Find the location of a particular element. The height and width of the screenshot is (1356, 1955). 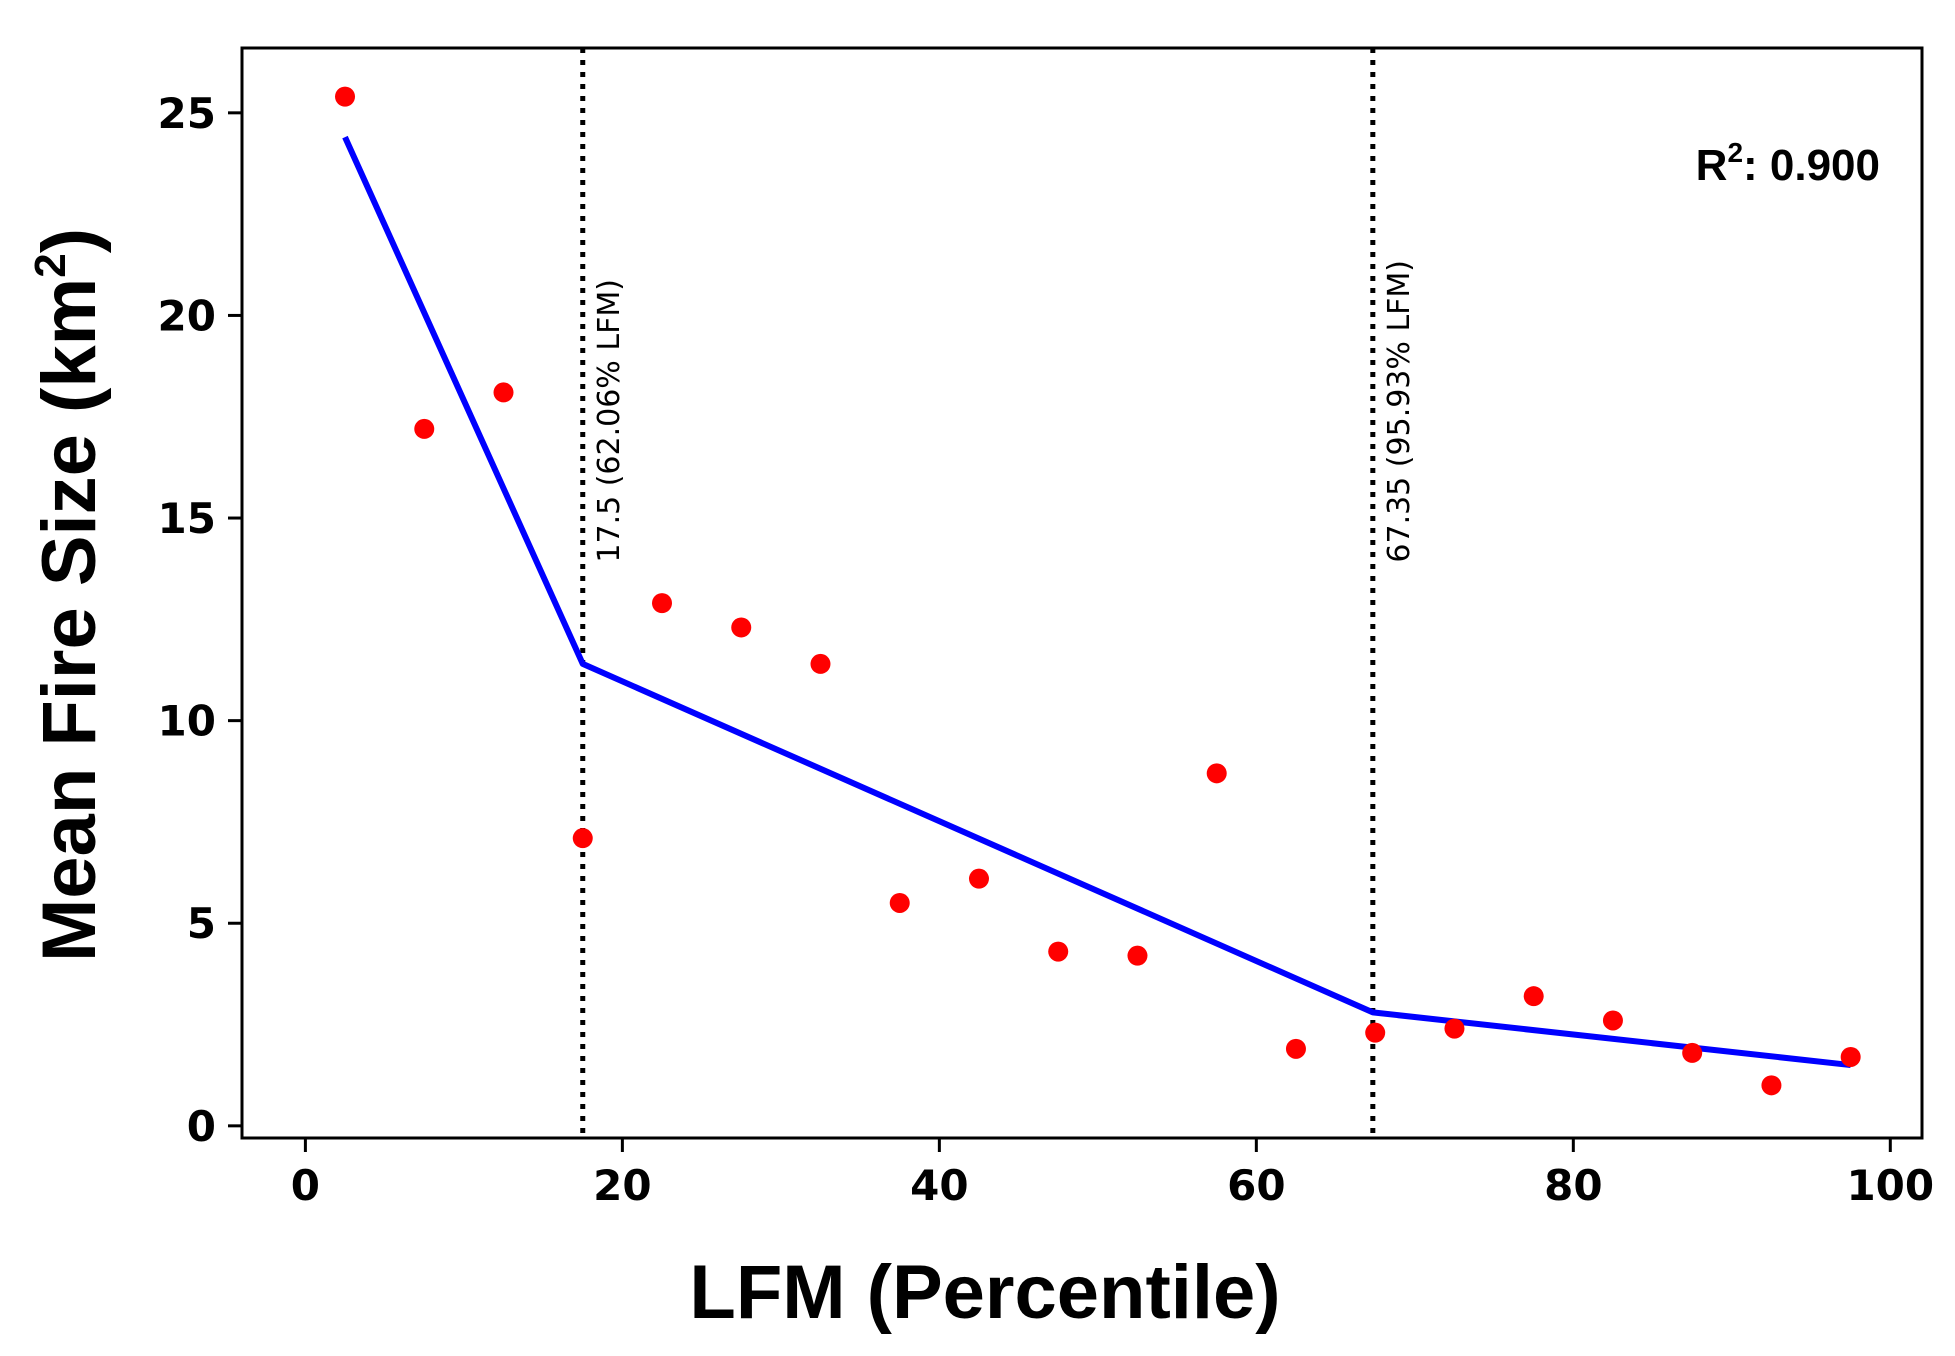

y-tick-label: 0 is located at coordinates (201, 1126).